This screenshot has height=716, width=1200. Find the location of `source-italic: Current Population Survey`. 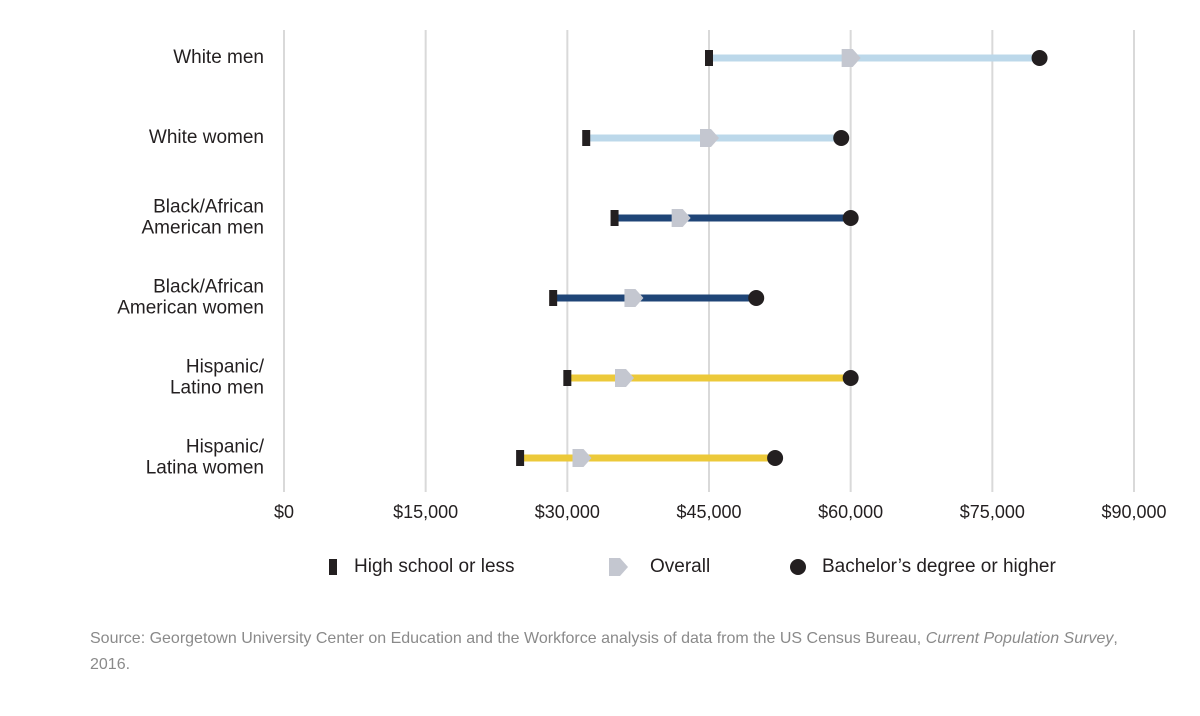

source-italic: Current Population Survey is located at coordinates (1019, 638).